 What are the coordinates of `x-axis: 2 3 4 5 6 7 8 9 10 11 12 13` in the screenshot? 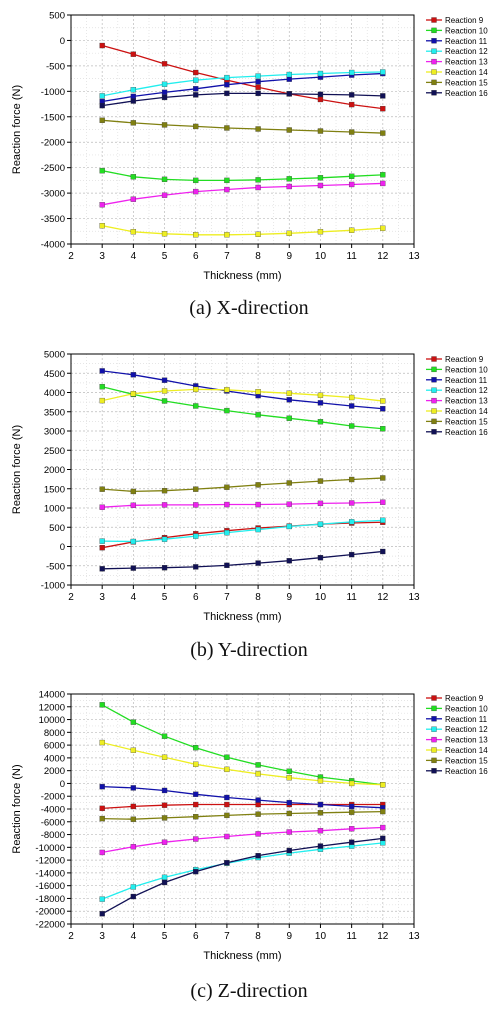 It's located at (244, 594).